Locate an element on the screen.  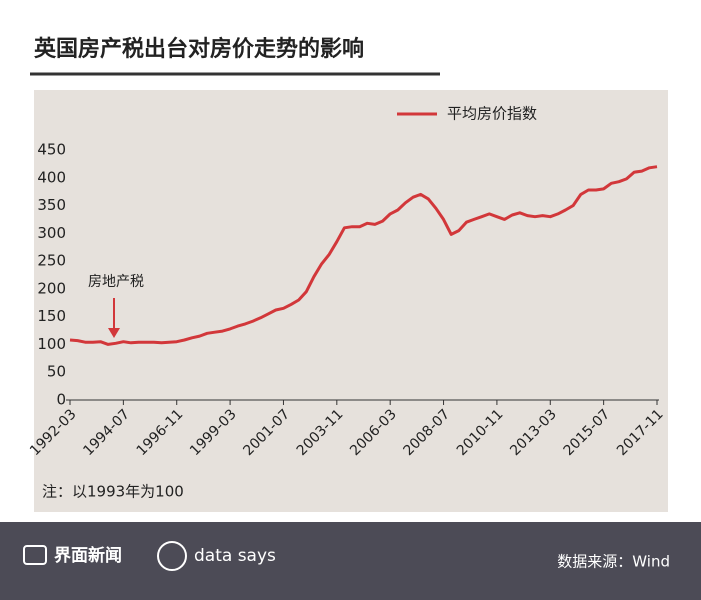
y-tick-label: 400 is located at coordinates (51, 177).